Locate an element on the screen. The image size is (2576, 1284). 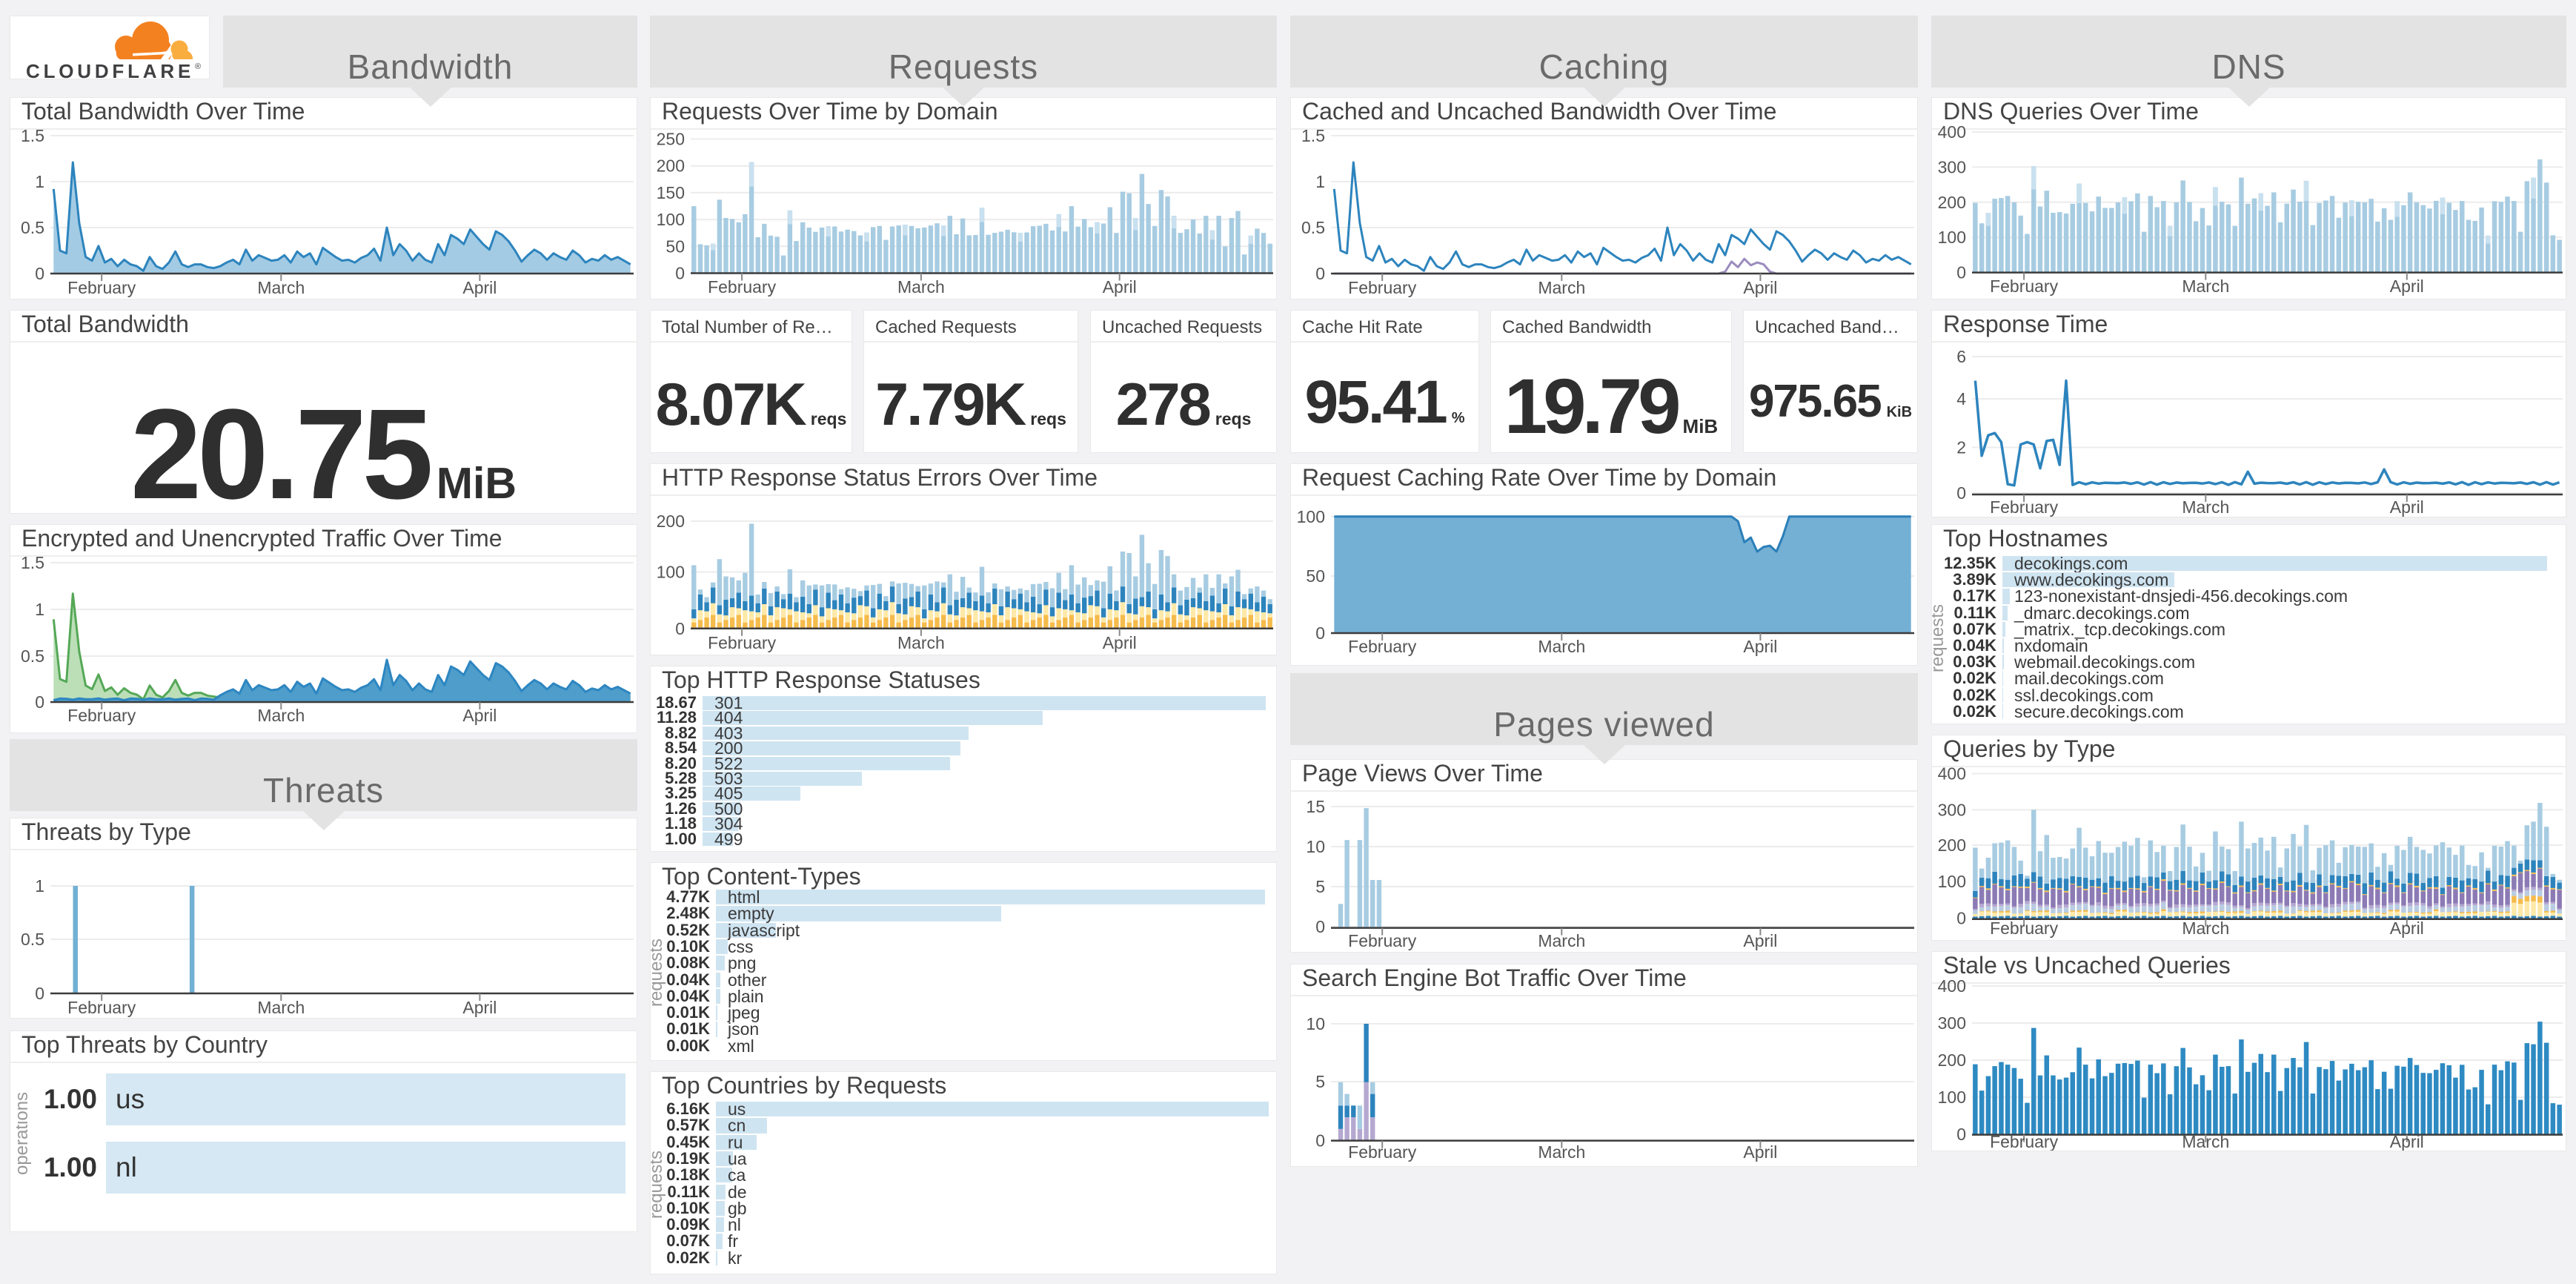
svg-text: 15 is located at coordinates (1315, 806).